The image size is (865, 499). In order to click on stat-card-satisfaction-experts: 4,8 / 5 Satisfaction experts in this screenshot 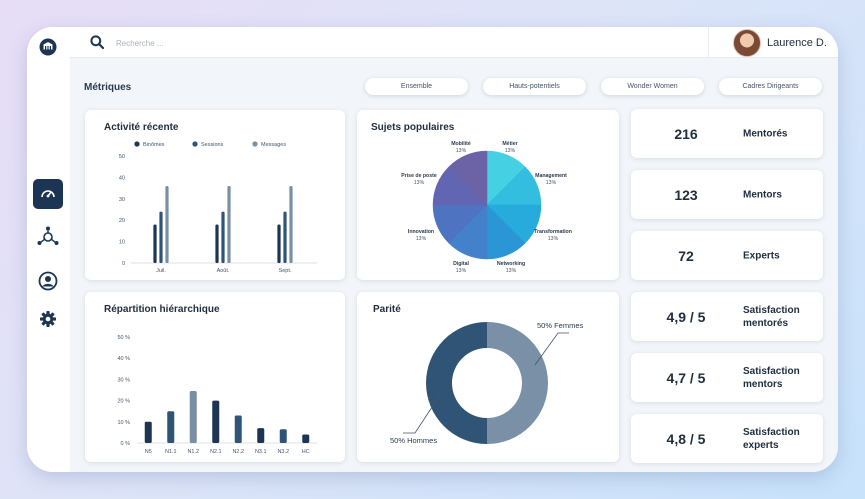, I will do `click(727, 438)`.